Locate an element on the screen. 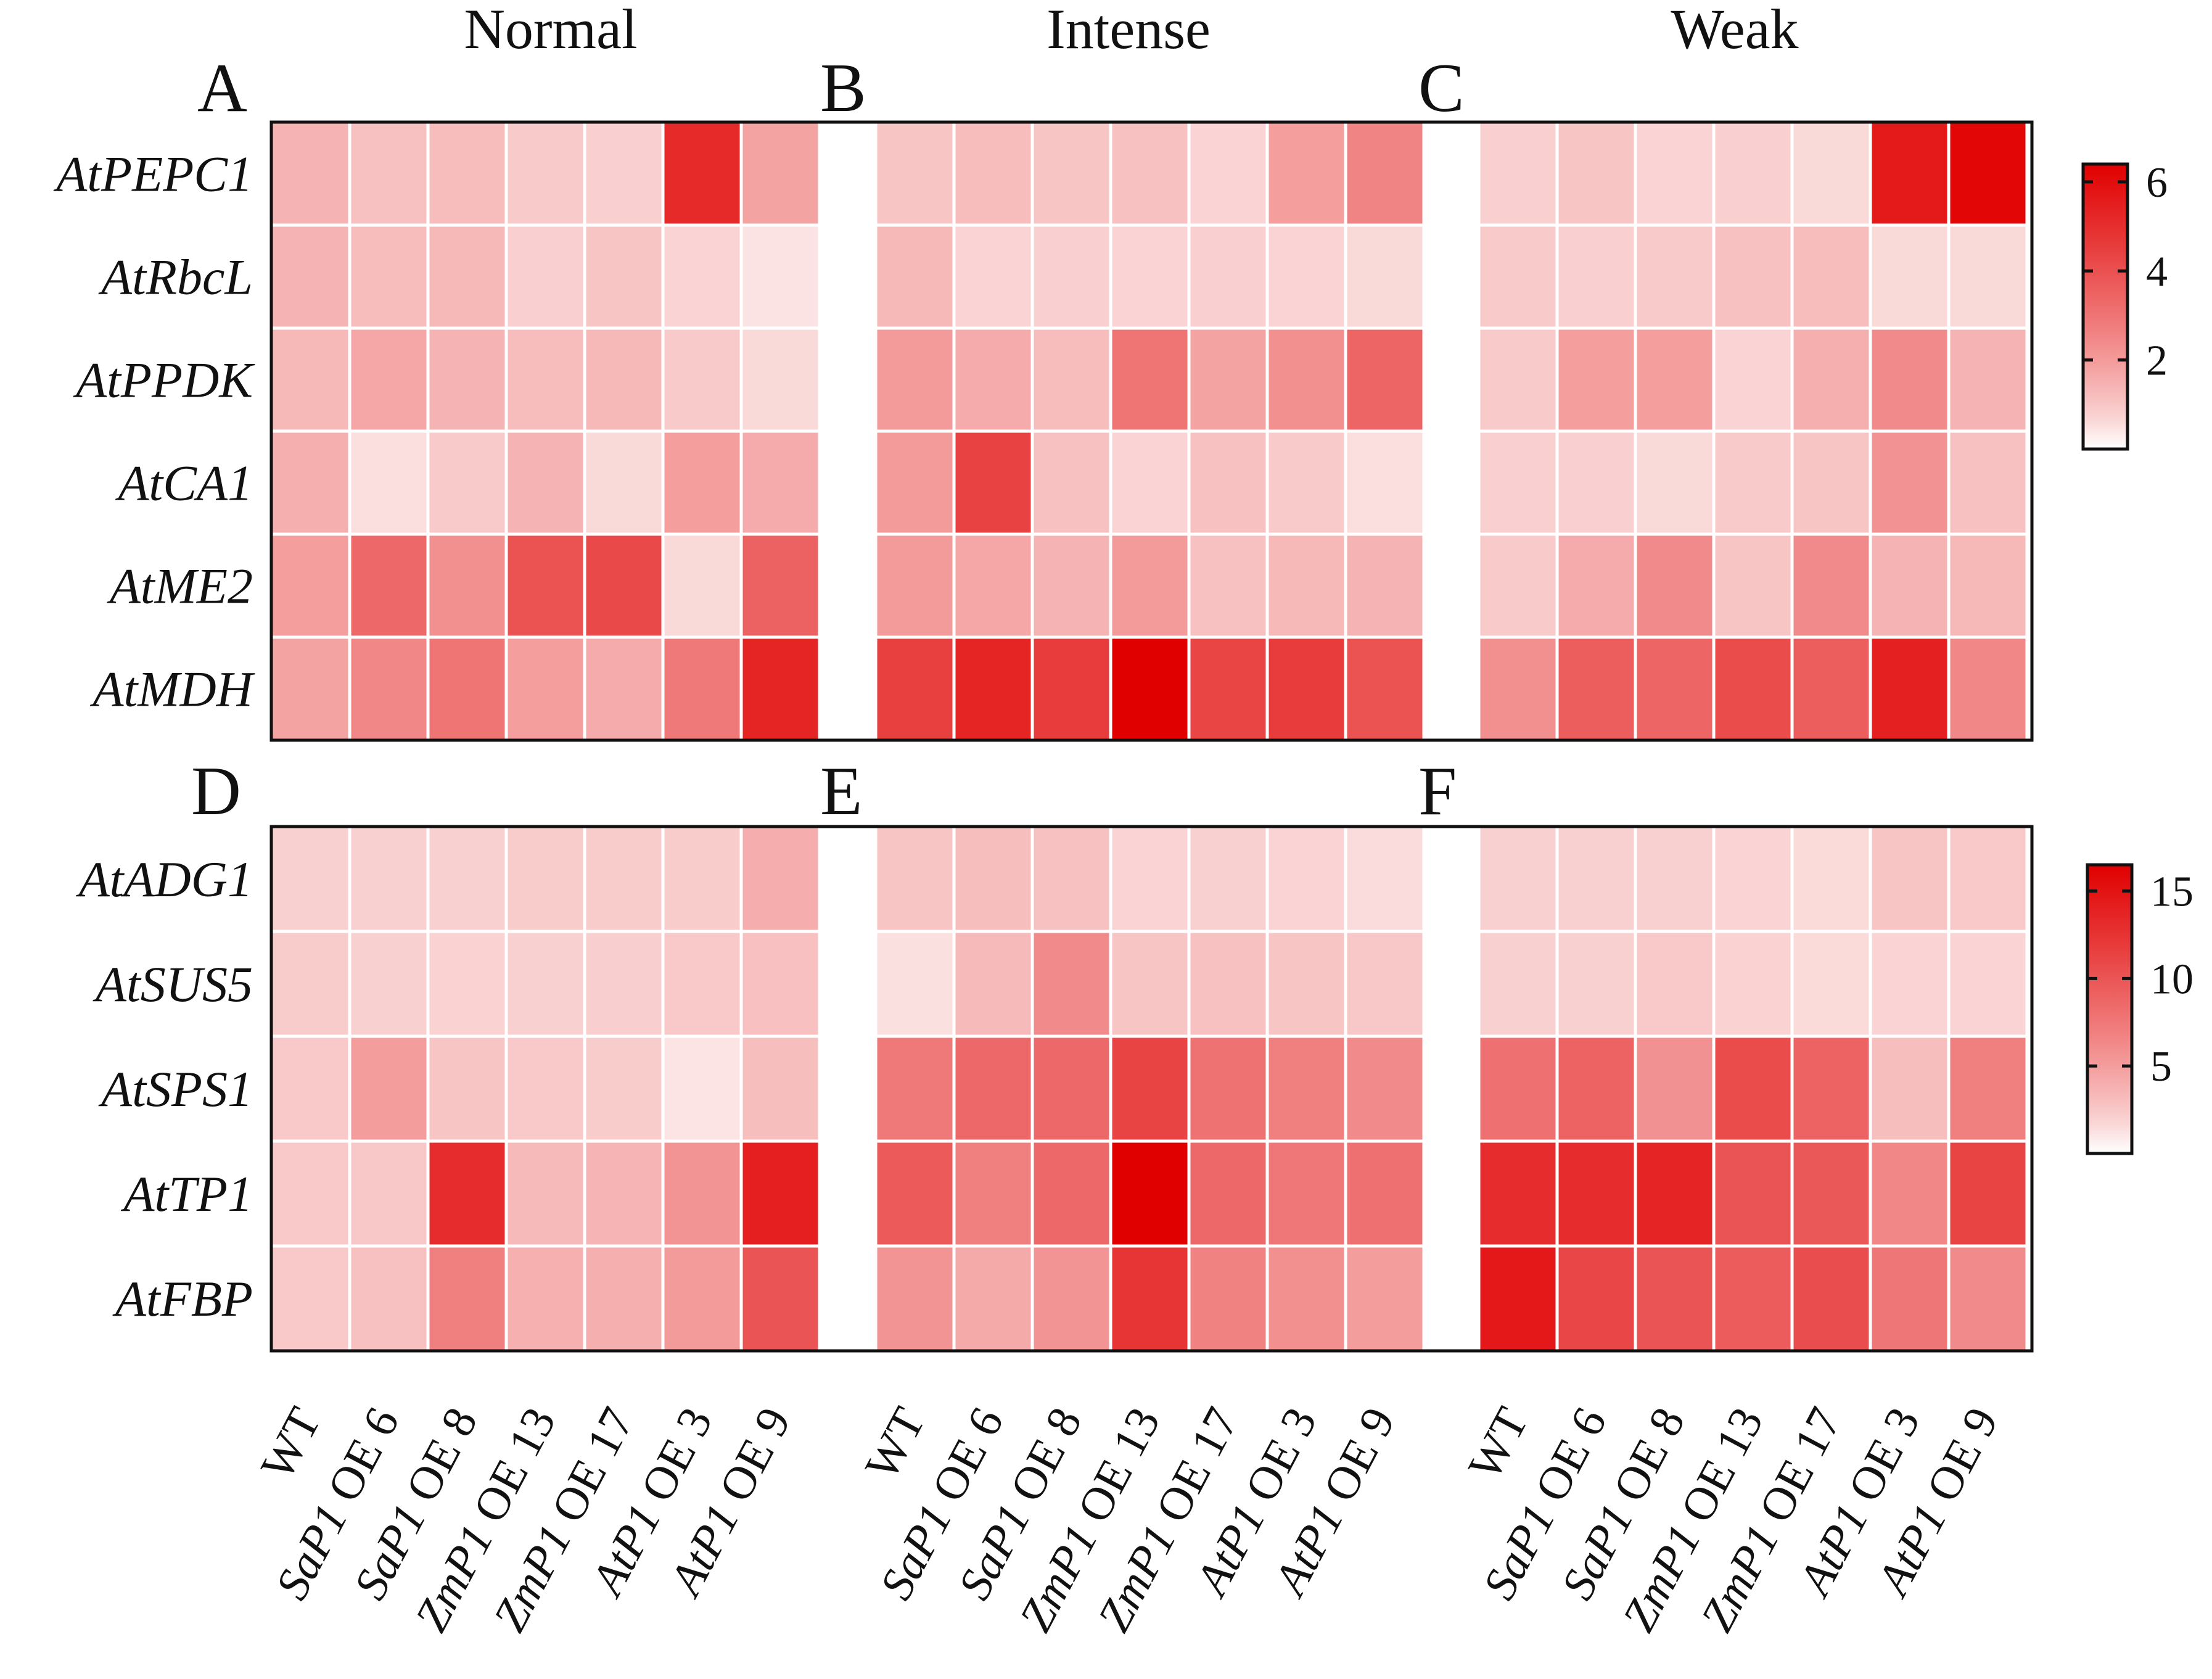  panel-letter-d: D is located at coordinates (216, 791).